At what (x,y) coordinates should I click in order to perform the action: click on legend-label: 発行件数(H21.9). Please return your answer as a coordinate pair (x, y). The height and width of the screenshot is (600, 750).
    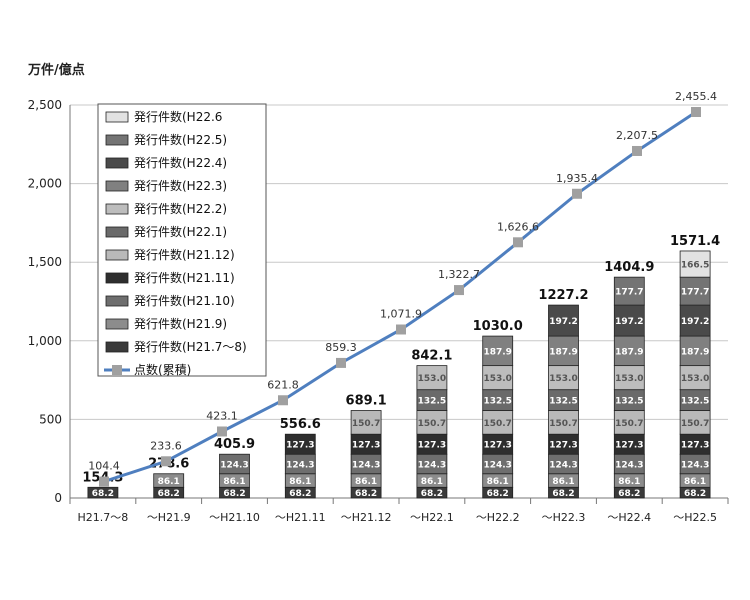
    Looking at the image, I should click on (180, 323).